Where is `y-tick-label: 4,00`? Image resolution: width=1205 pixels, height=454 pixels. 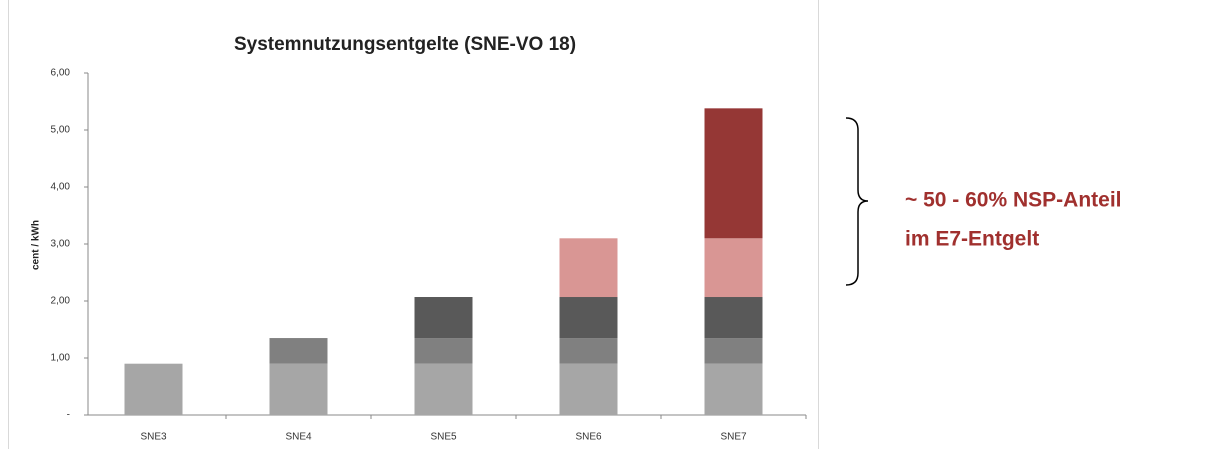 y-tick-label: 4,00 is located at coordinates (61, 187).